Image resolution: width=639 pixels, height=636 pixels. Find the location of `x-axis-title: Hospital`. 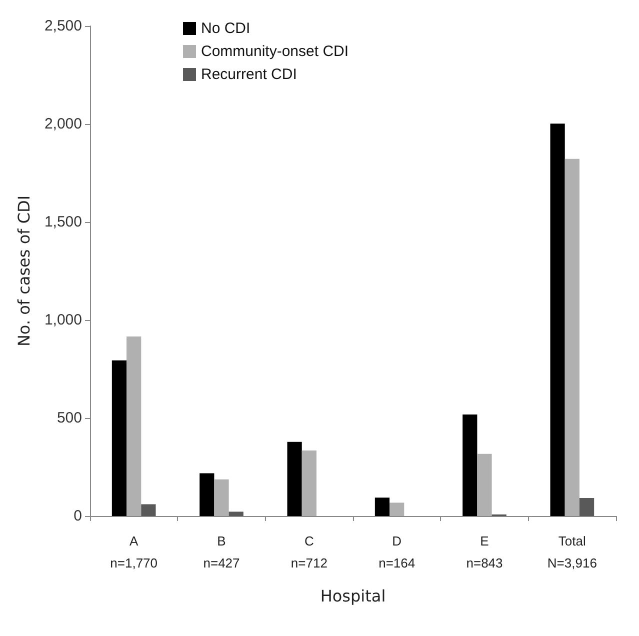

x-axis-title: Hospital is located at coordinates (353, 596).